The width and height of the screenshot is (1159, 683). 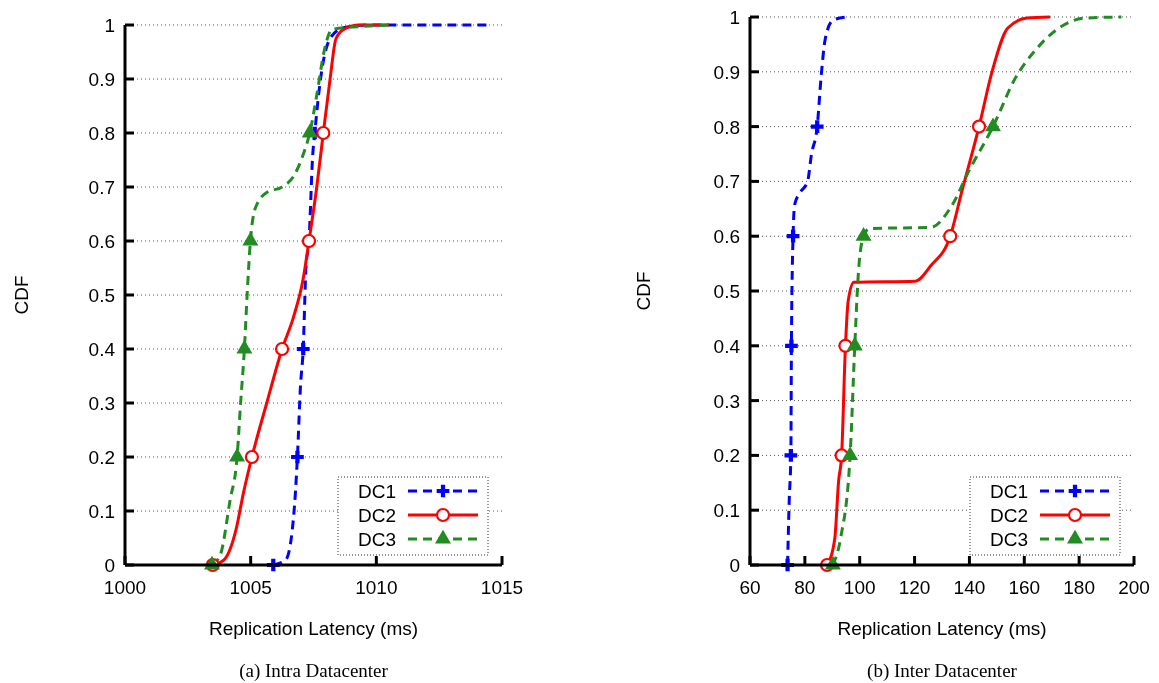 I want to click on x-tick-label: 160, so click(x=1024, y=587).